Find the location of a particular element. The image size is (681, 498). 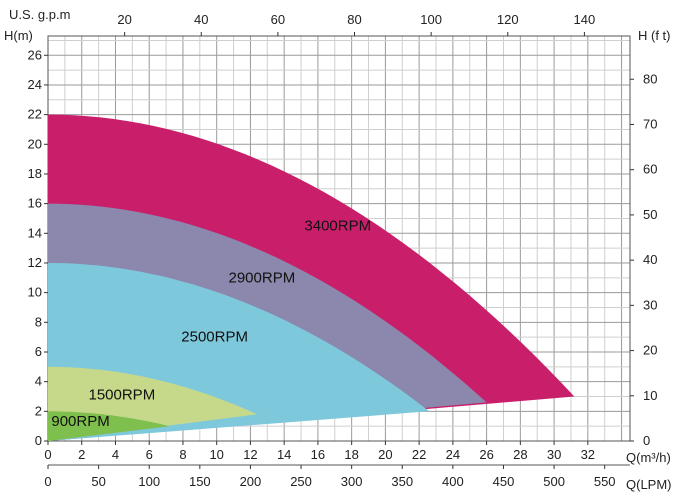

left-tick-label: 6 is located at coordinates (38, 351).